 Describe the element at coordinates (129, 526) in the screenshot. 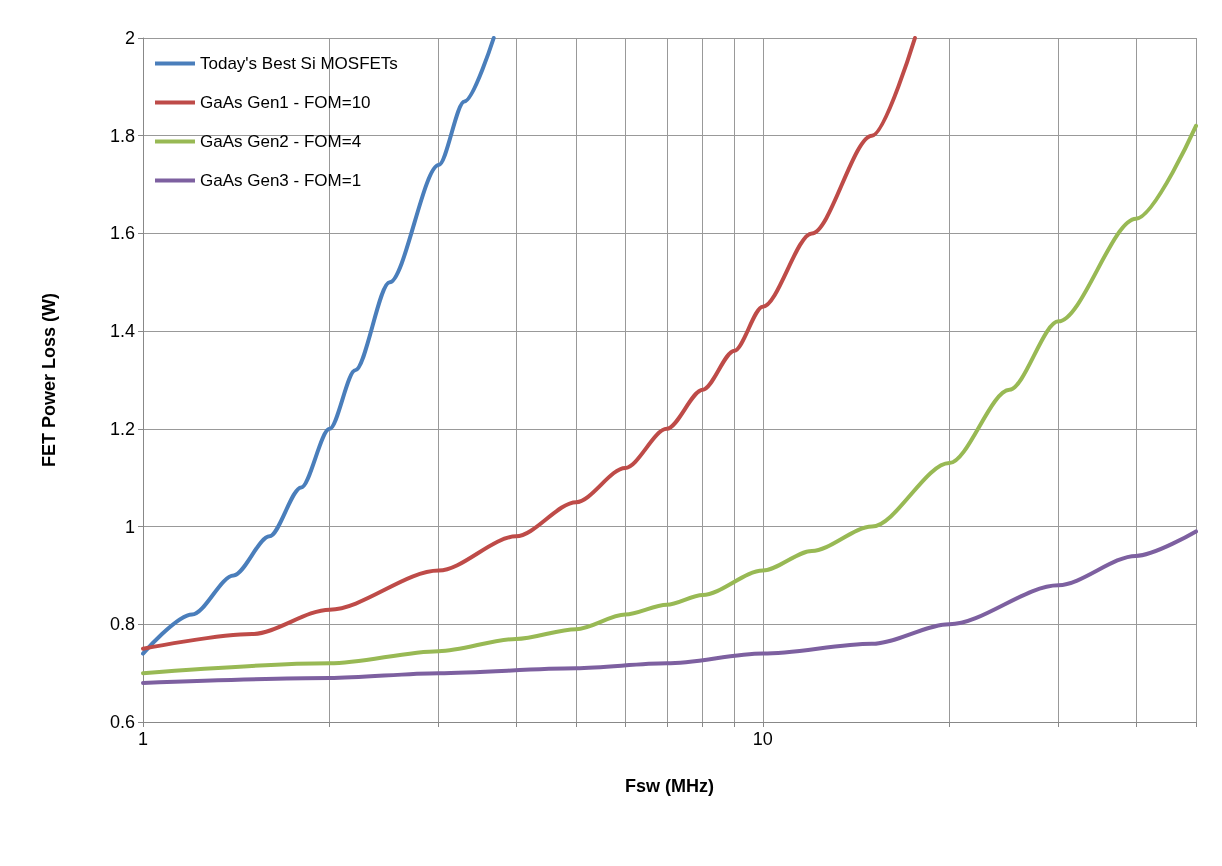

I see `y-tick-label: 1` at that location.